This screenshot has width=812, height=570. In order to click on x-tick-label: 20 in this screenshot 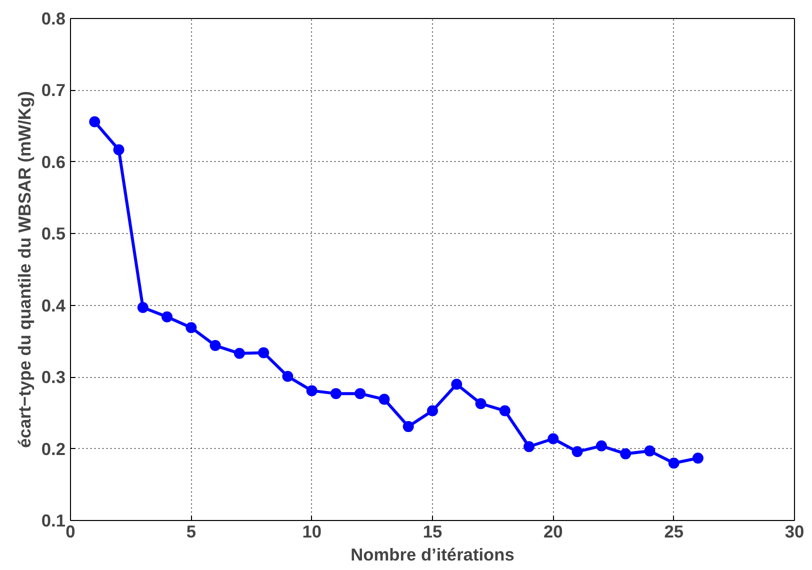, I will do `click(553, 532)`.